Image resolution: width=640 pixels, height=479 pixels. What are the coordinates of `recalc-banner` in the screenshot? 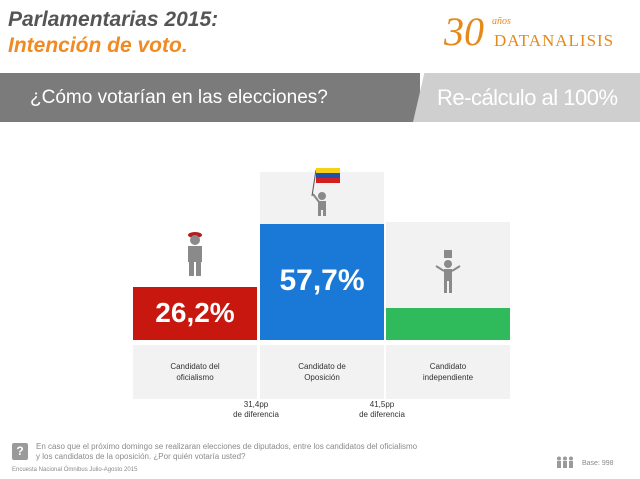 It's located at (526, 97).